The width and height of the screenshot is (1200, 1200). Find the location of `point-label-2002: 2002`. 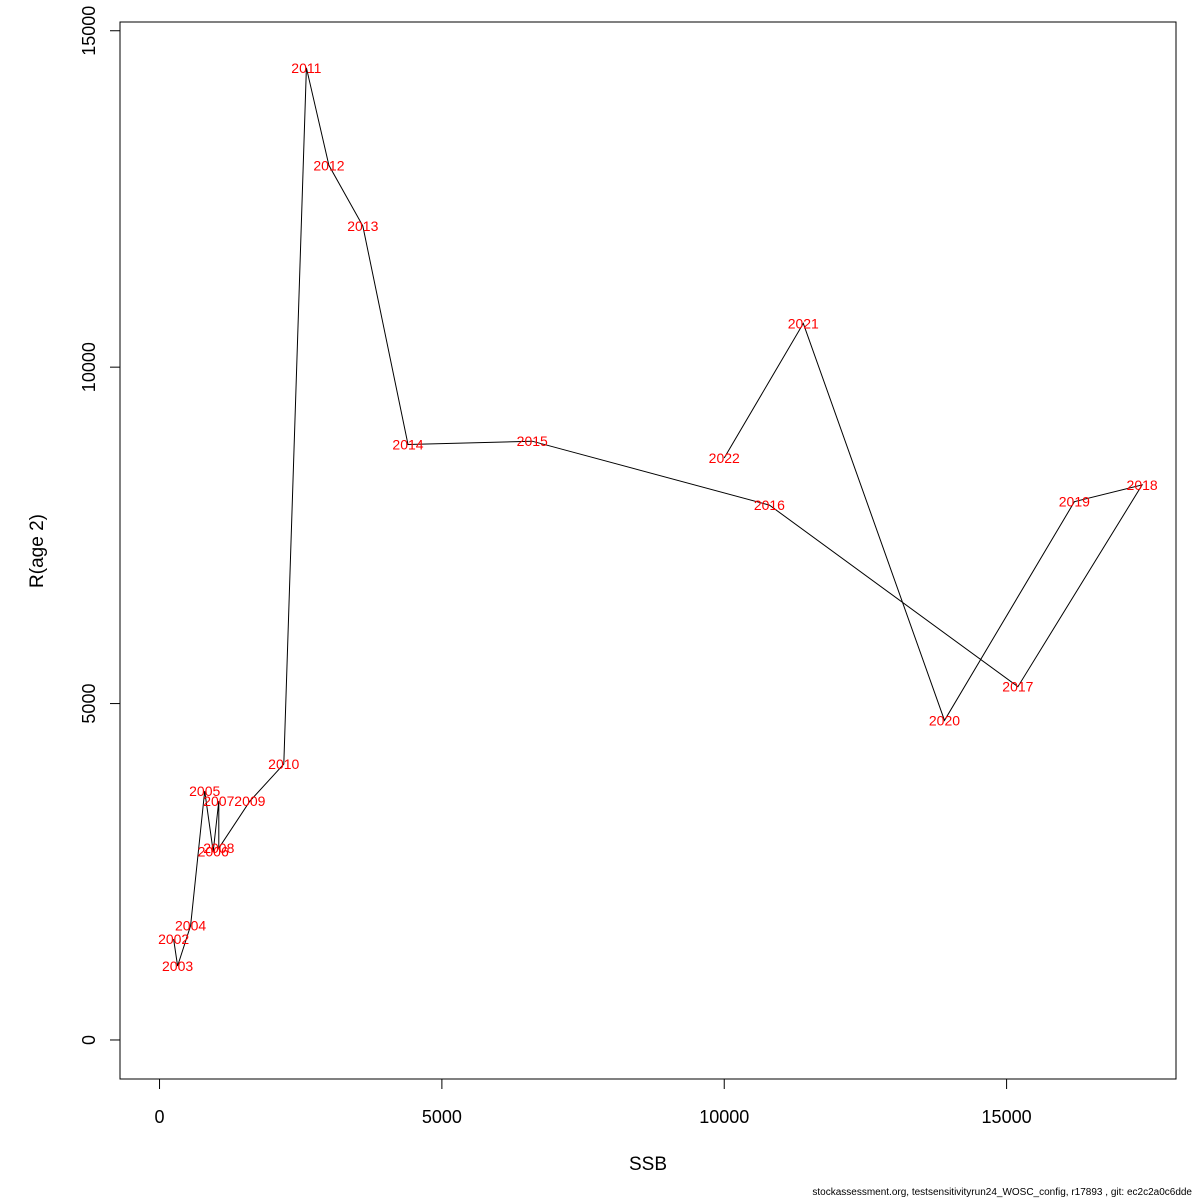

point-label-2002: 2002 is located at coordinates (173, 939).